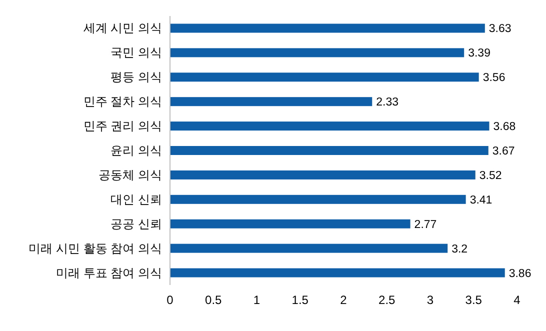 The height and width of the screenshot is (331, 546). Describe the element at coordinates (95, 248) in the screenshot. I see `y-tick-label: 미래 시민 활동 참여 의식` at that location.